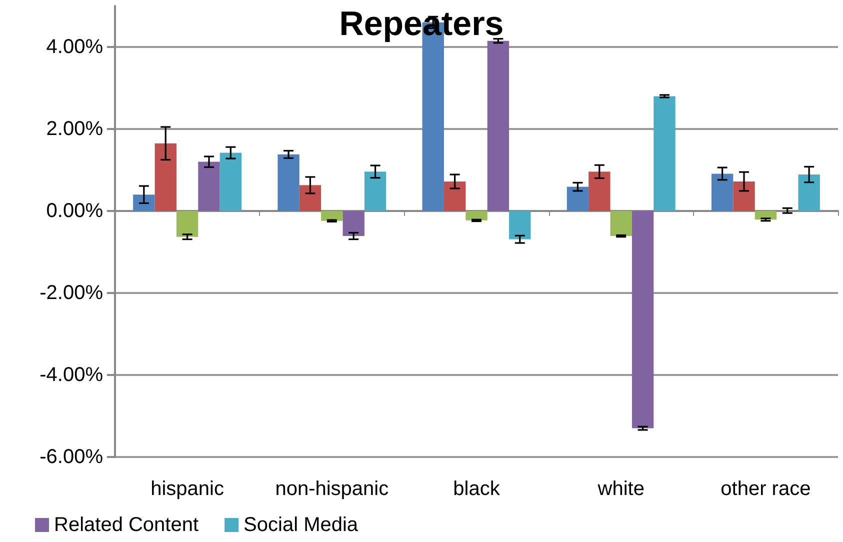  I want to click on y-tick-label: -4.00%, so click(72, 375).